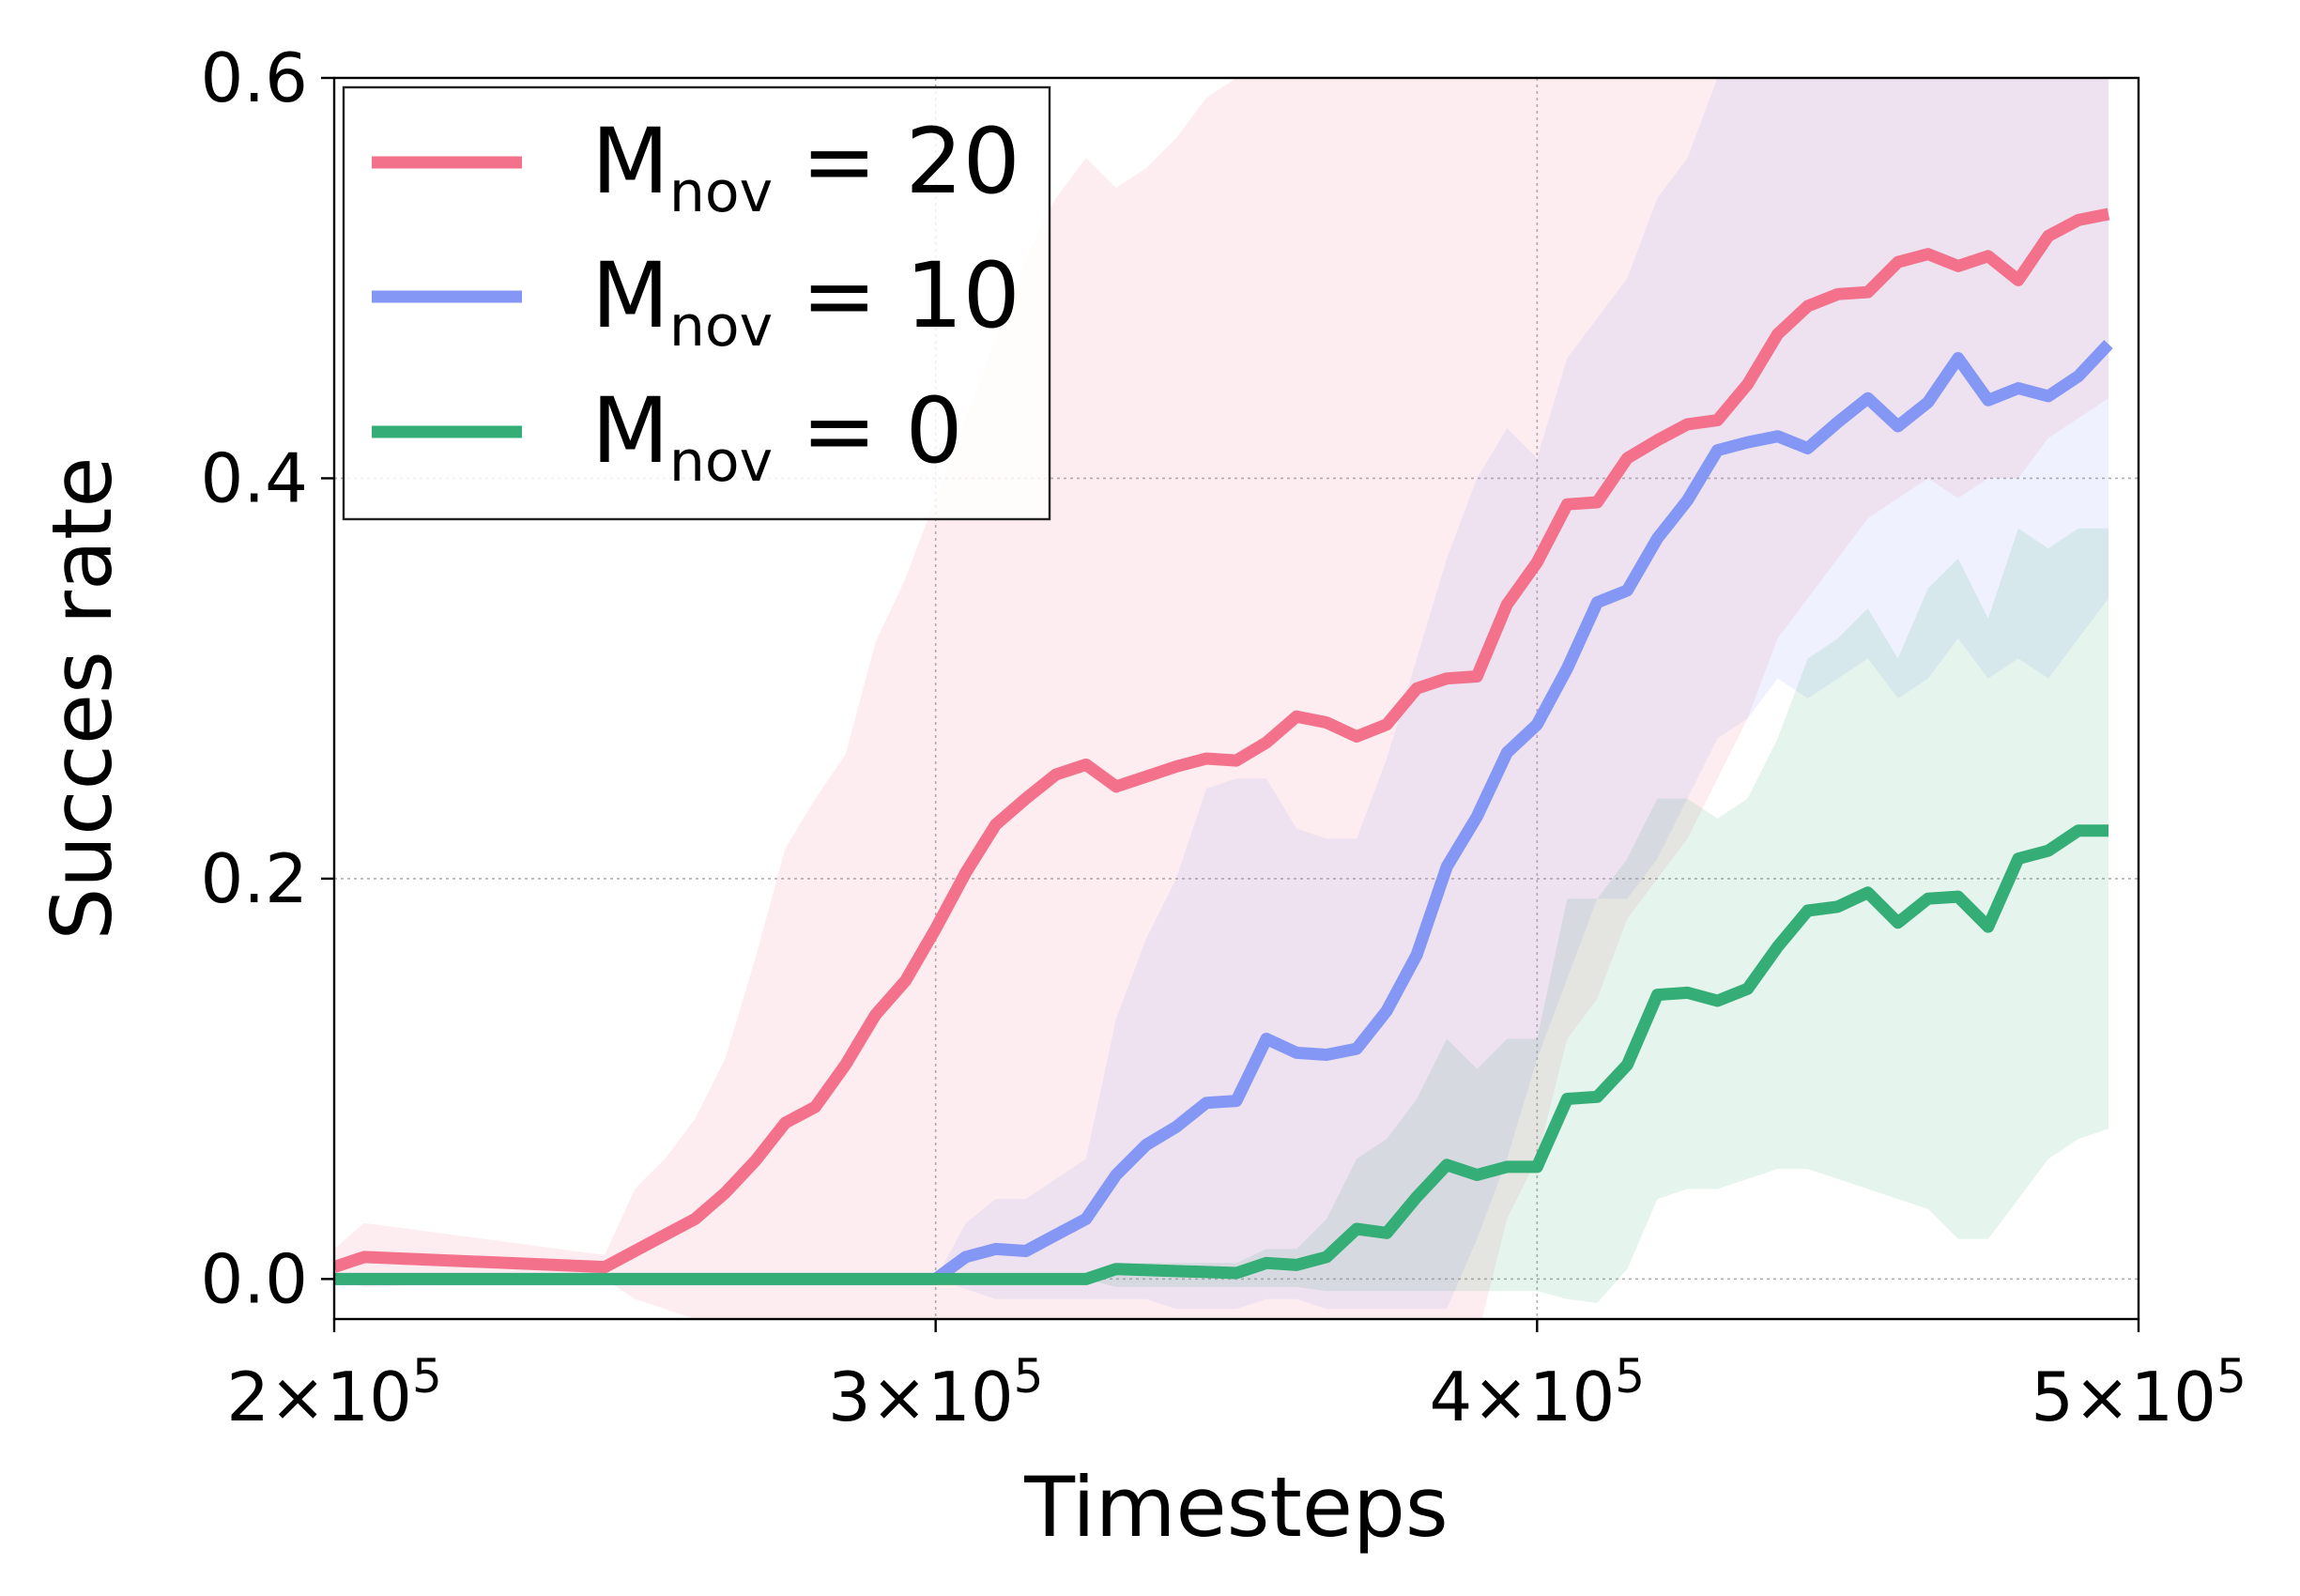  Describe the element at coordinates (82, 698) in the screenshot. I see `y-axis-title: Succes rate` at that location.